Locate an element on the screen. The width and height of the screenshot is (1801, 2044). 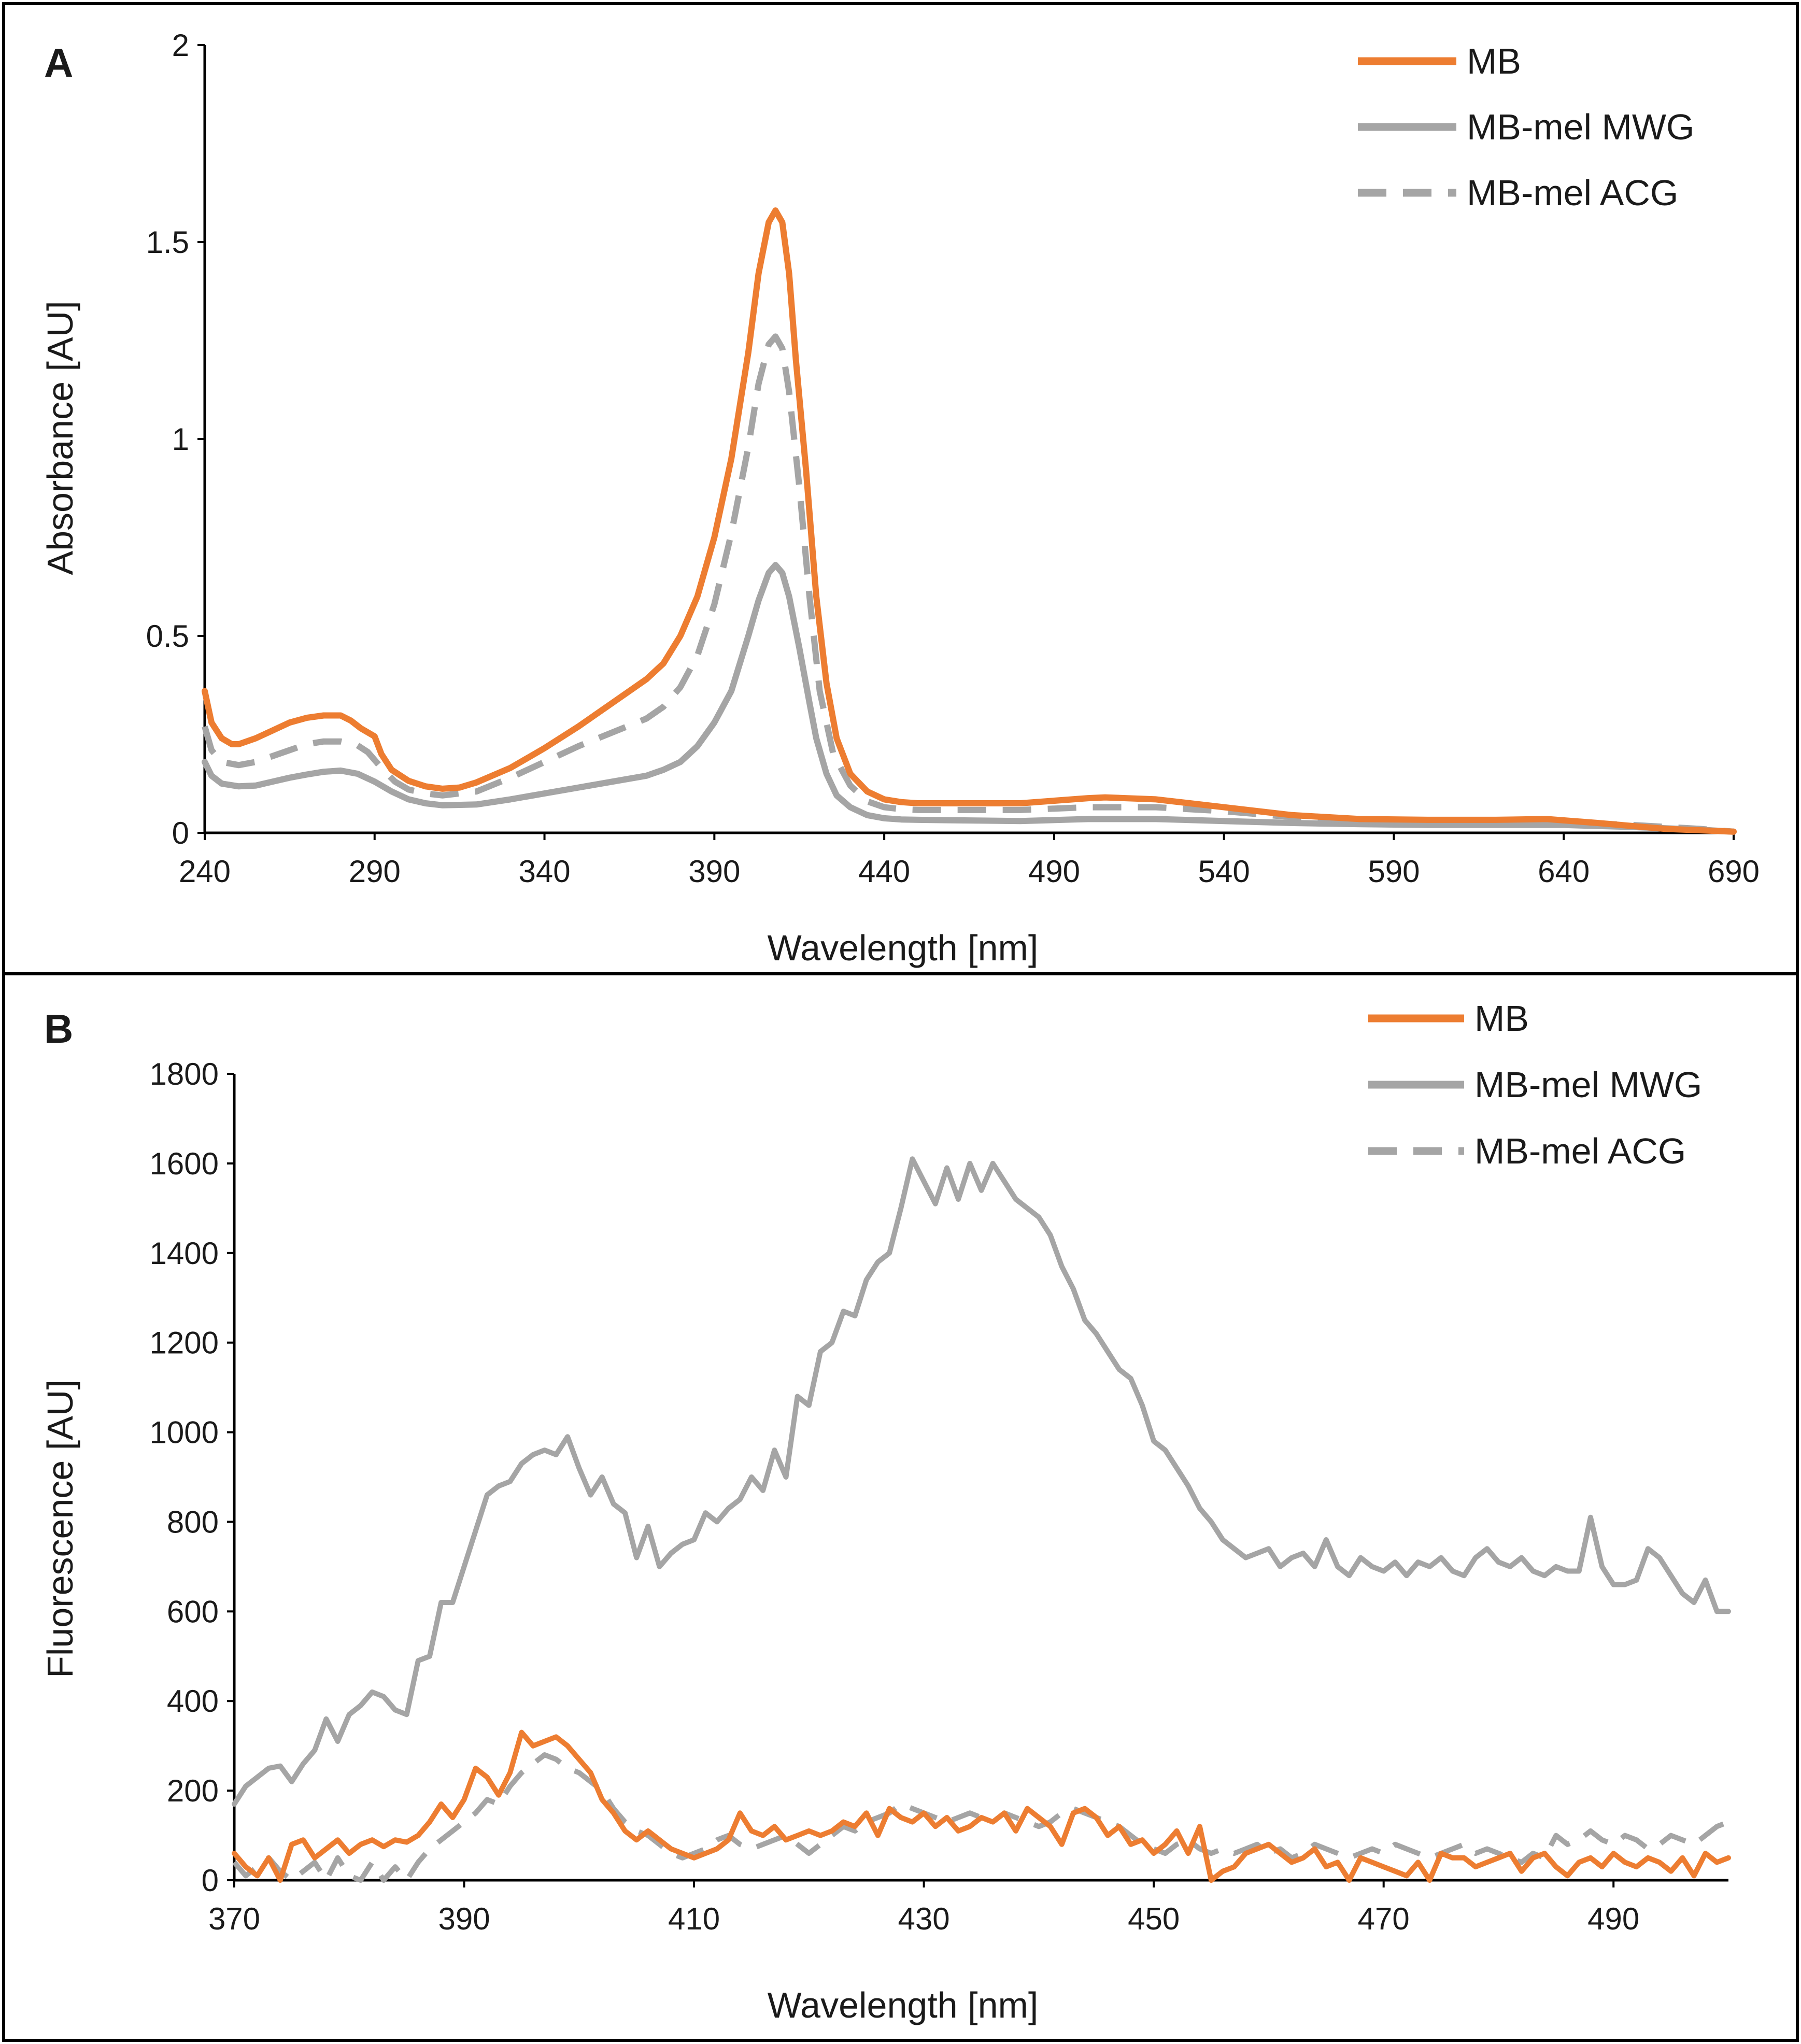
x-tick-label: 690 is located at coordinates (1734, 871).